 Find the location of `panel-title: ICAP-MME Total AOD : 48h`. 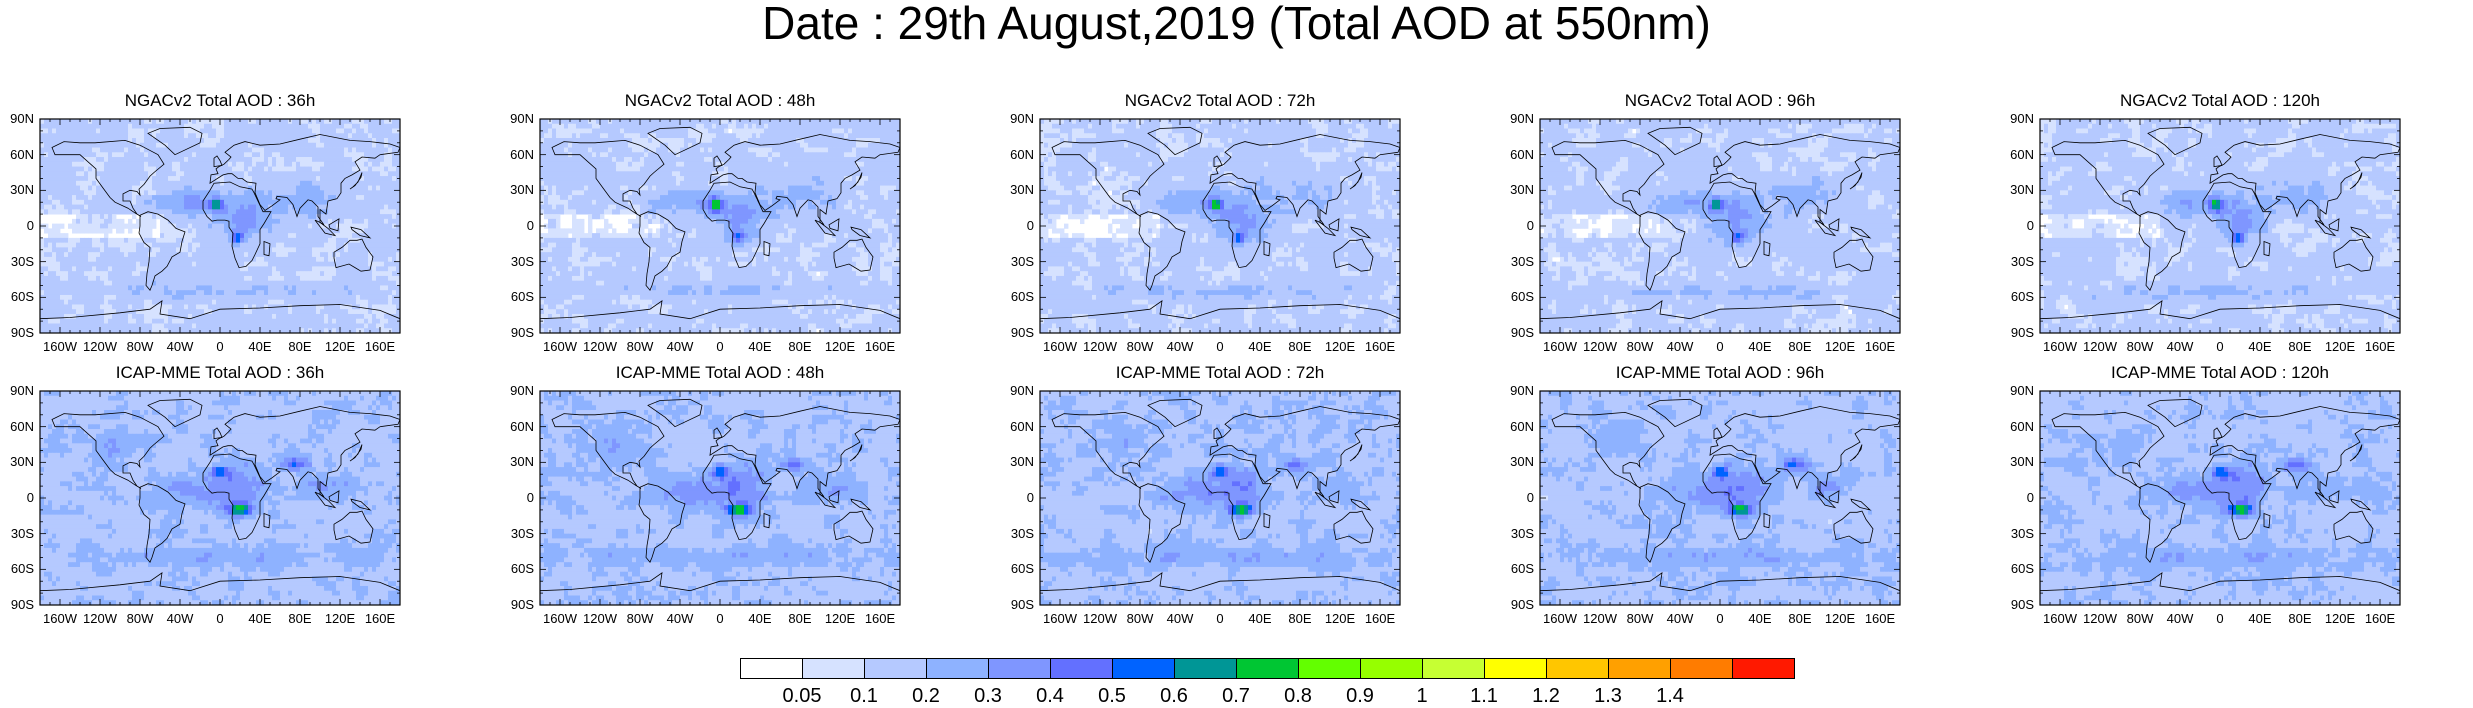

panel-title: ICAP-MME Total AOD : 48h is located at coordinates (720, 373).